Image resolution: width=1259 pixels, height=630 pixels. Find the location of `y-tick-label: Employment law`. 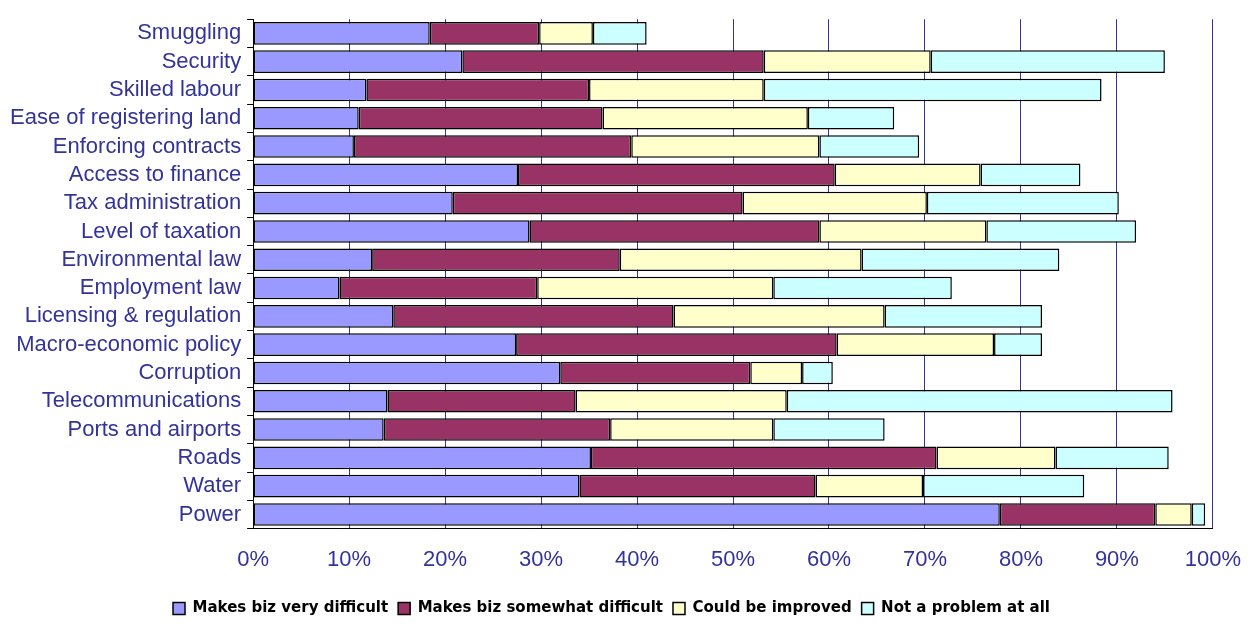

y-tick-label: Employment law is located at coordinates (160, 287).